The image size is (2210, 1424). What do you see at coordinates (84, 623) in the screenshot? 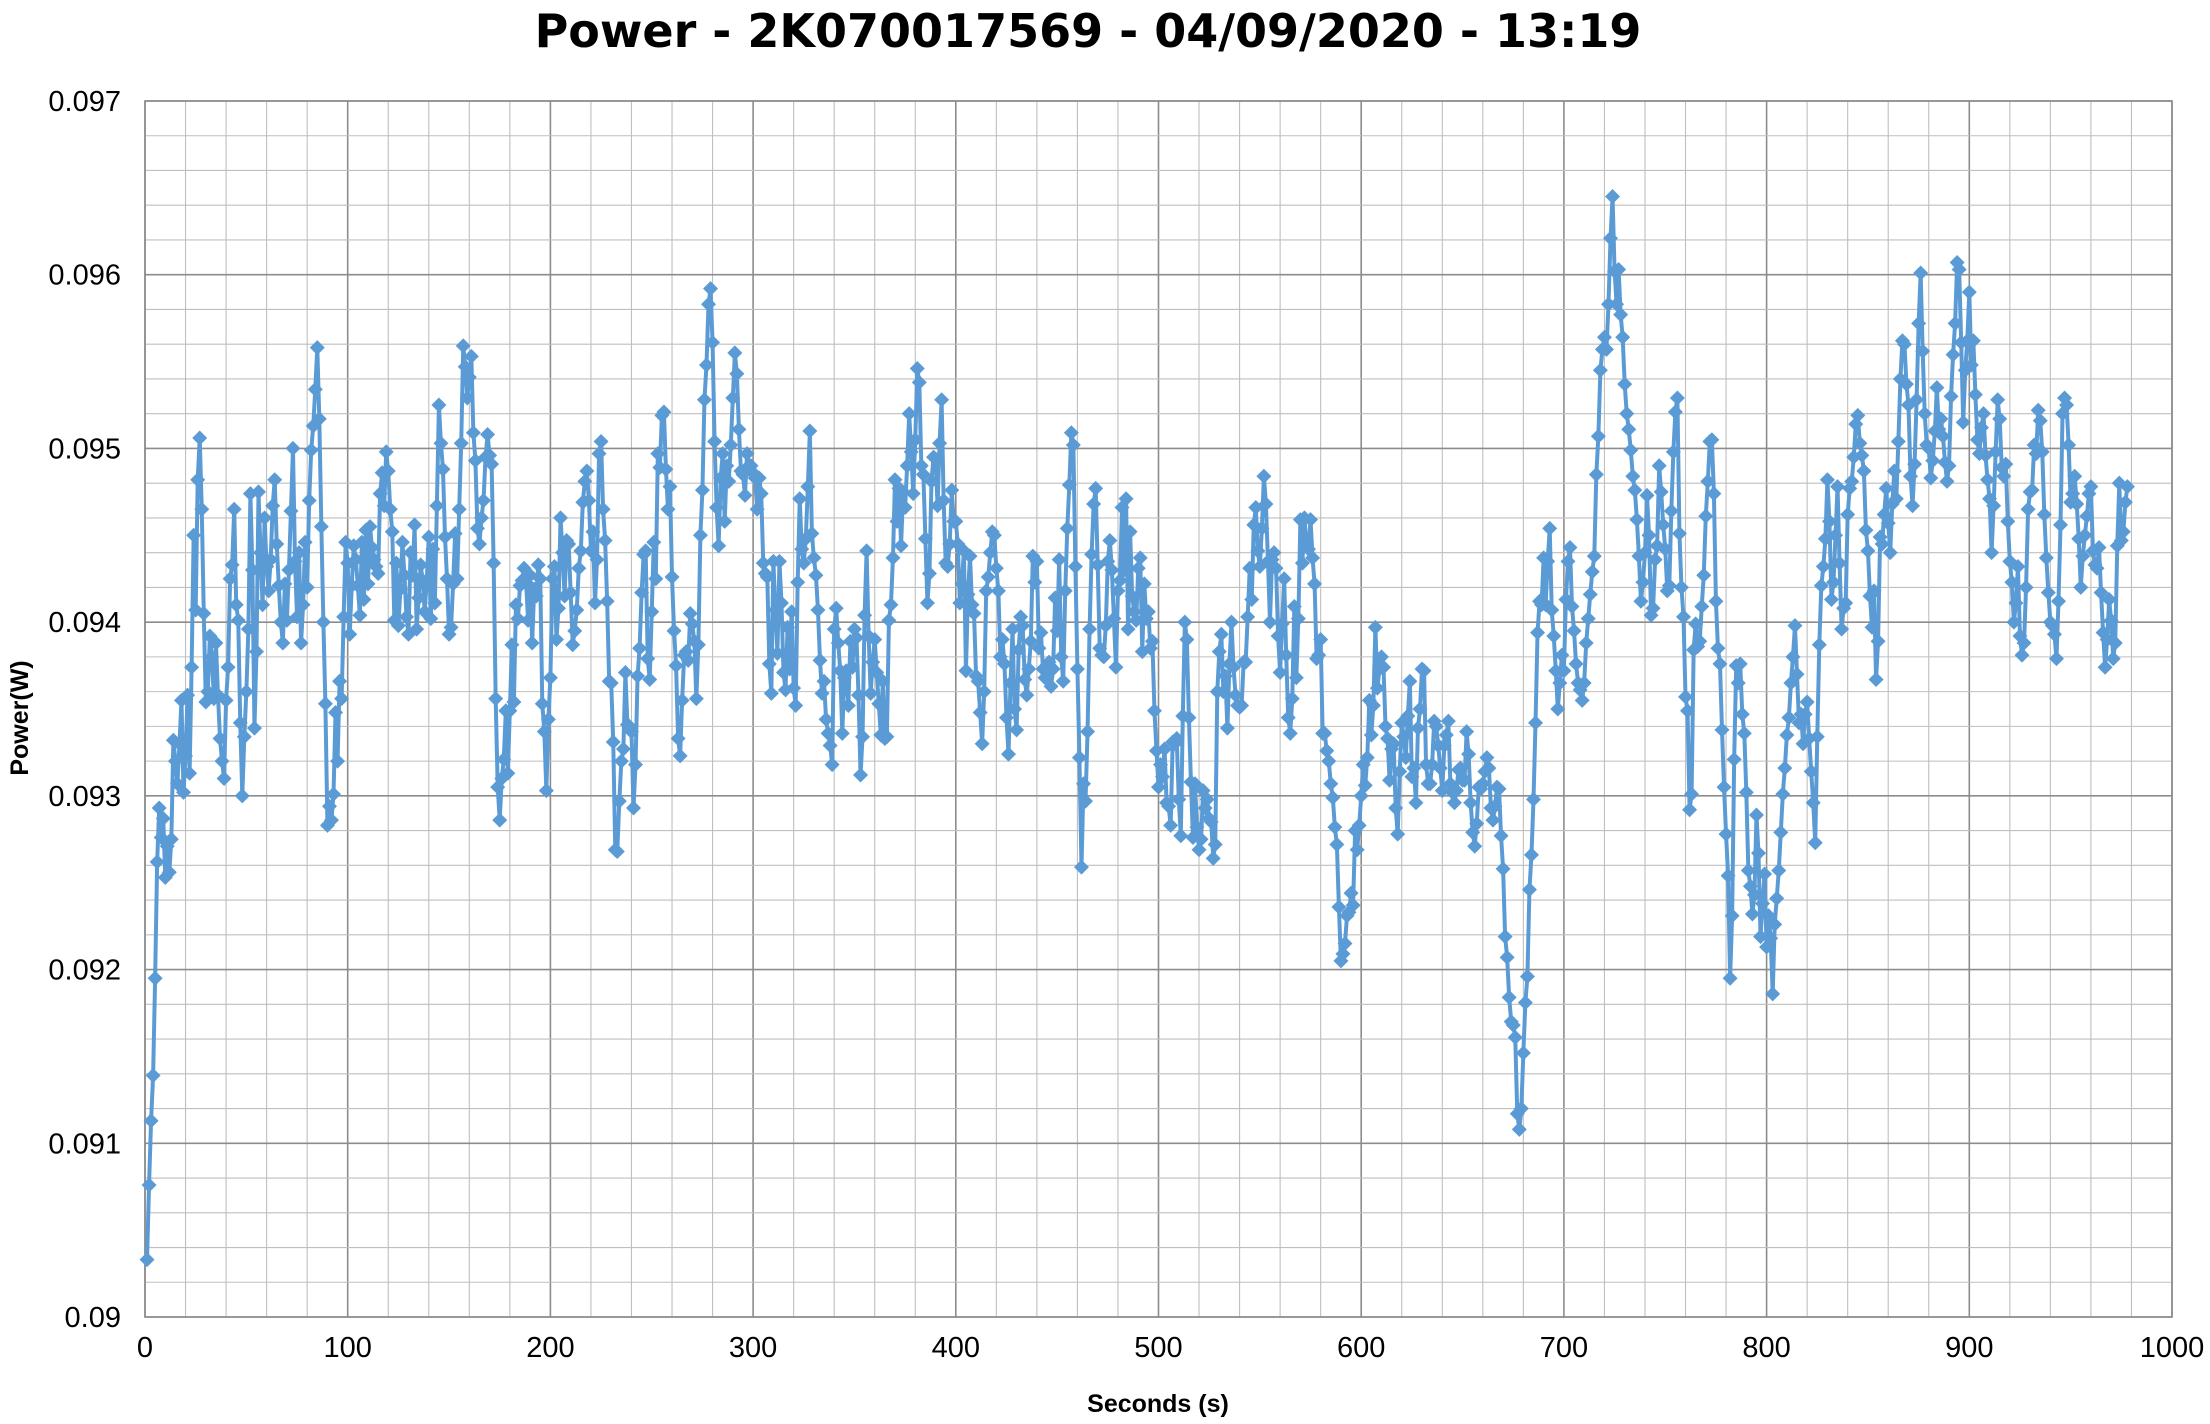
I see `y-tick-label: 0.094` at bounding box center [84, 623].